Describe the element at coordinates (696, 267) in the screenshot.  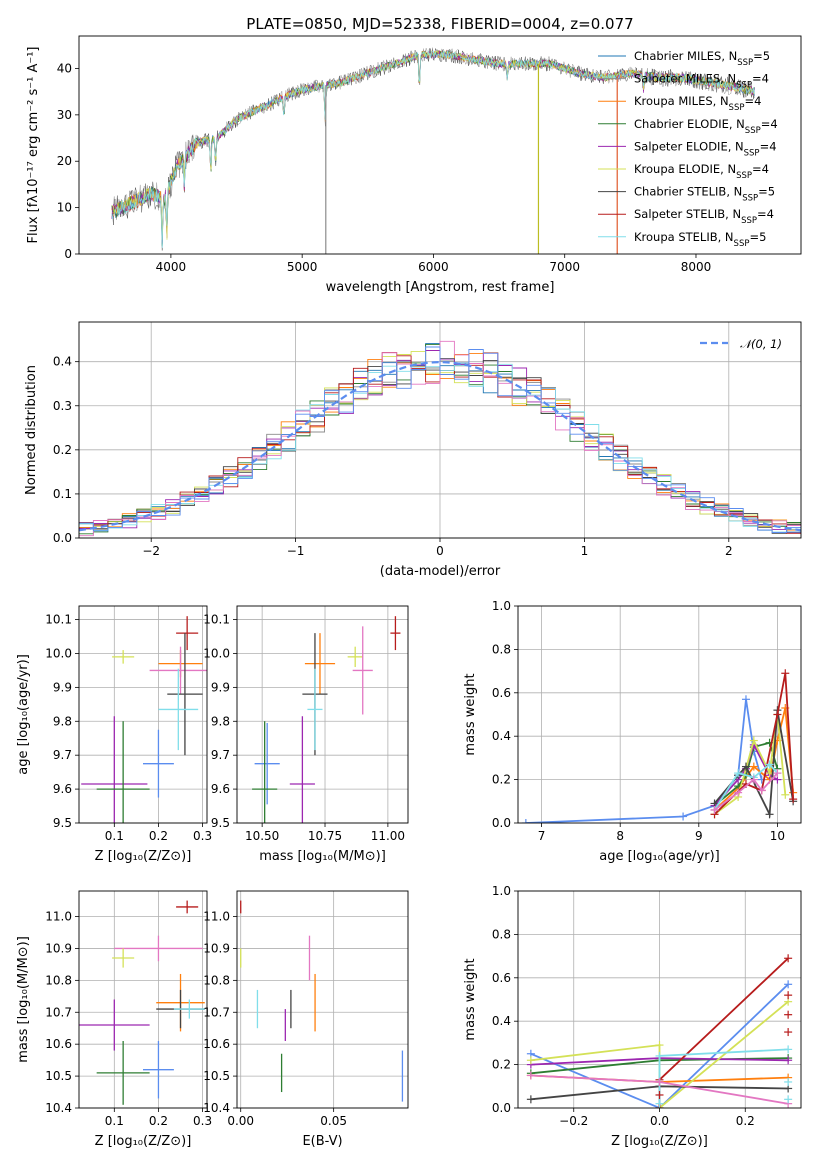
I see `x-tick-label: 8000` at that location.